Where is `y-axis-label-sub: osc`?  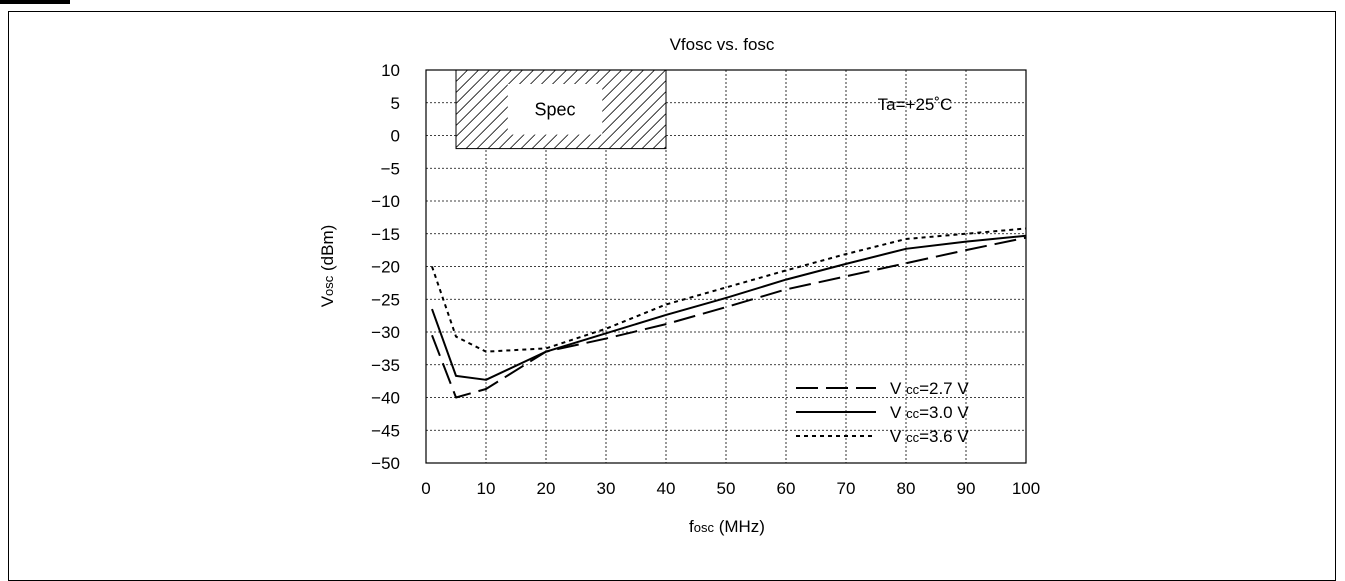
y-axis-label-sub: osc is located at coordinates (328, 285).